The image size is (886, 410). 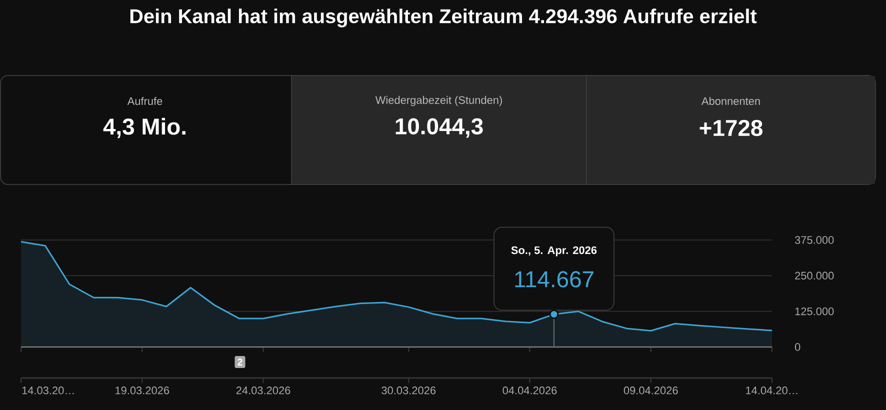 I want to click on y-tick-label: 125.000, so click(x=814, y=311).